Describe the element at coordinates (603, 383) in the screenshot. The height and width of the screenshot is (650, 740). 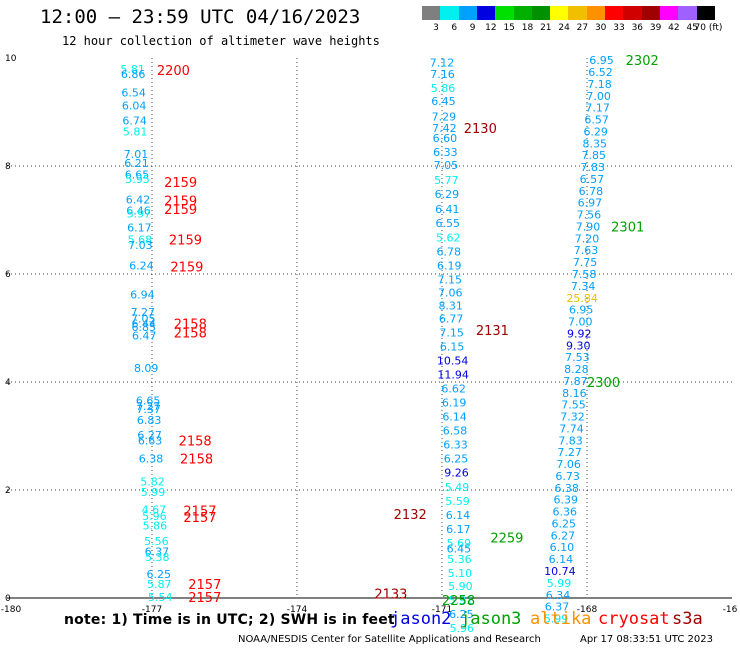
I see `time-annotation: 2300` at that location.